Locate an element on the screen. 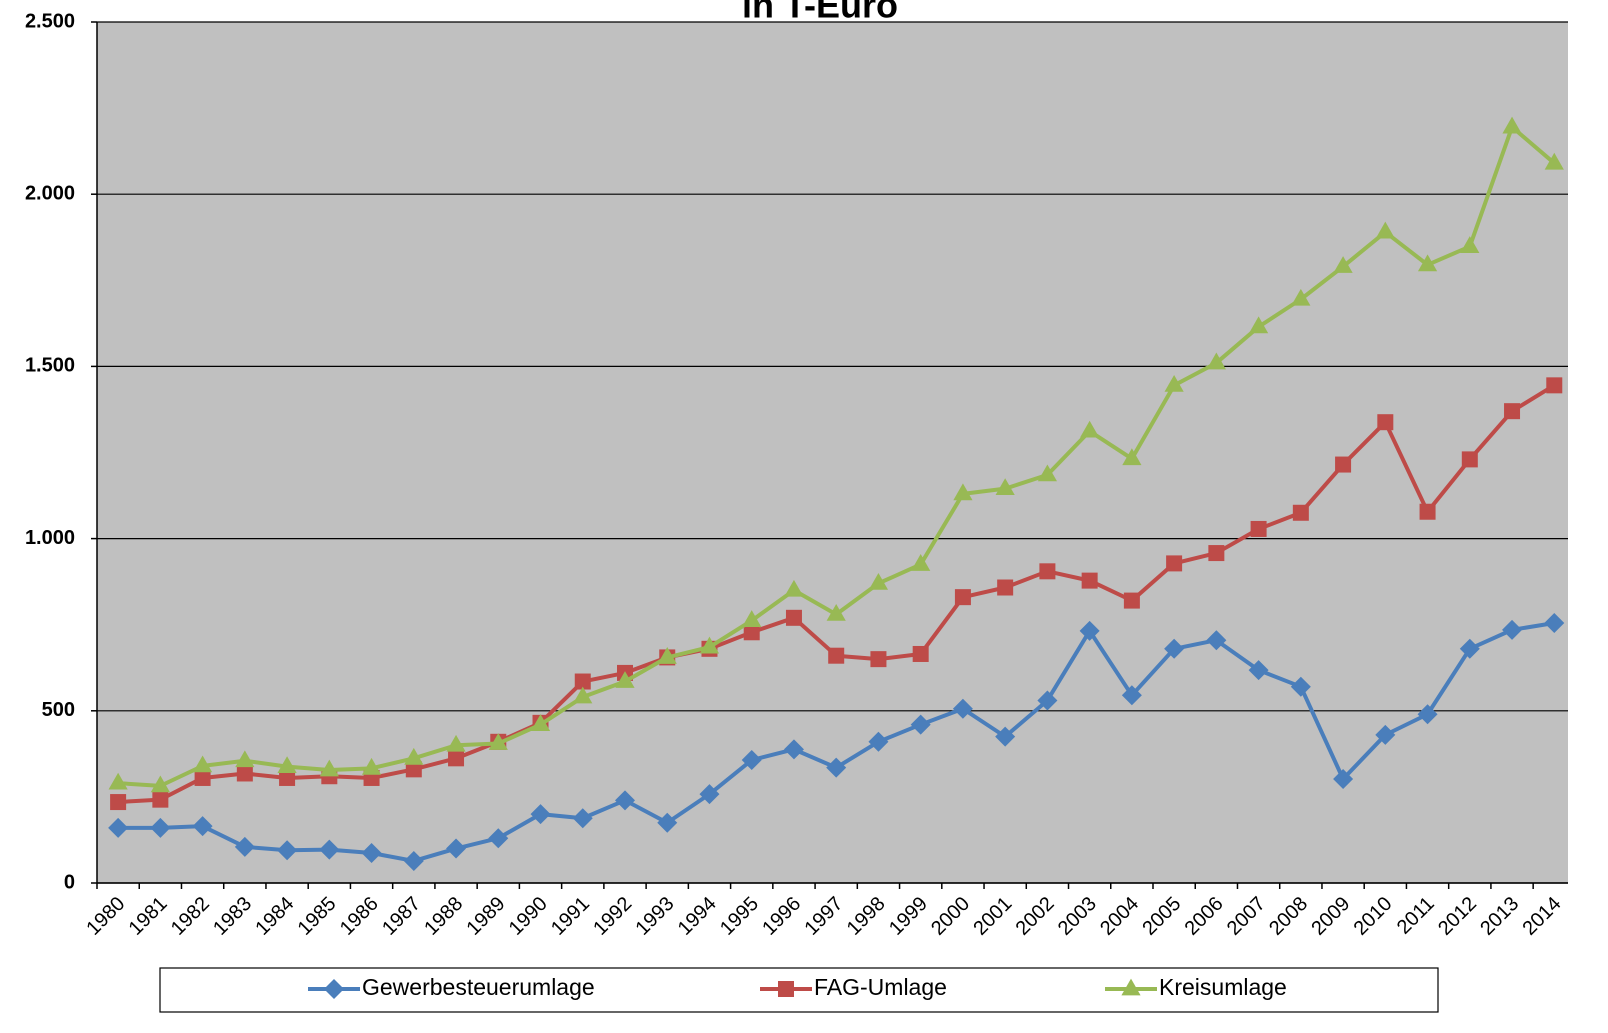 This screenshot has height=1033, width=1608. x-tick-label: 1991 is located at coordinates (570, 916).